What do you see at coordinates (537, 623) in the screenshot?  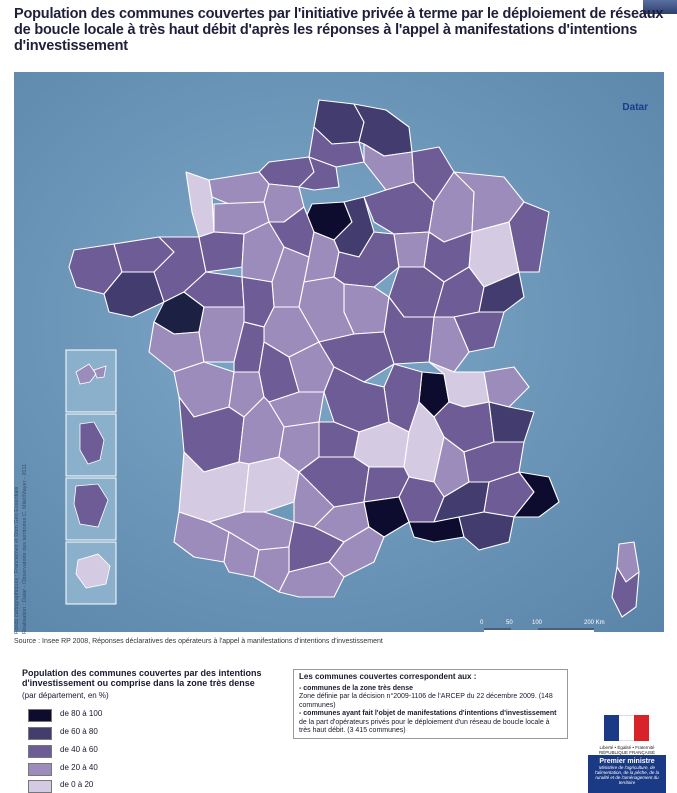 I see `scale-tick-100: 100` at bounding box center [537, 623].